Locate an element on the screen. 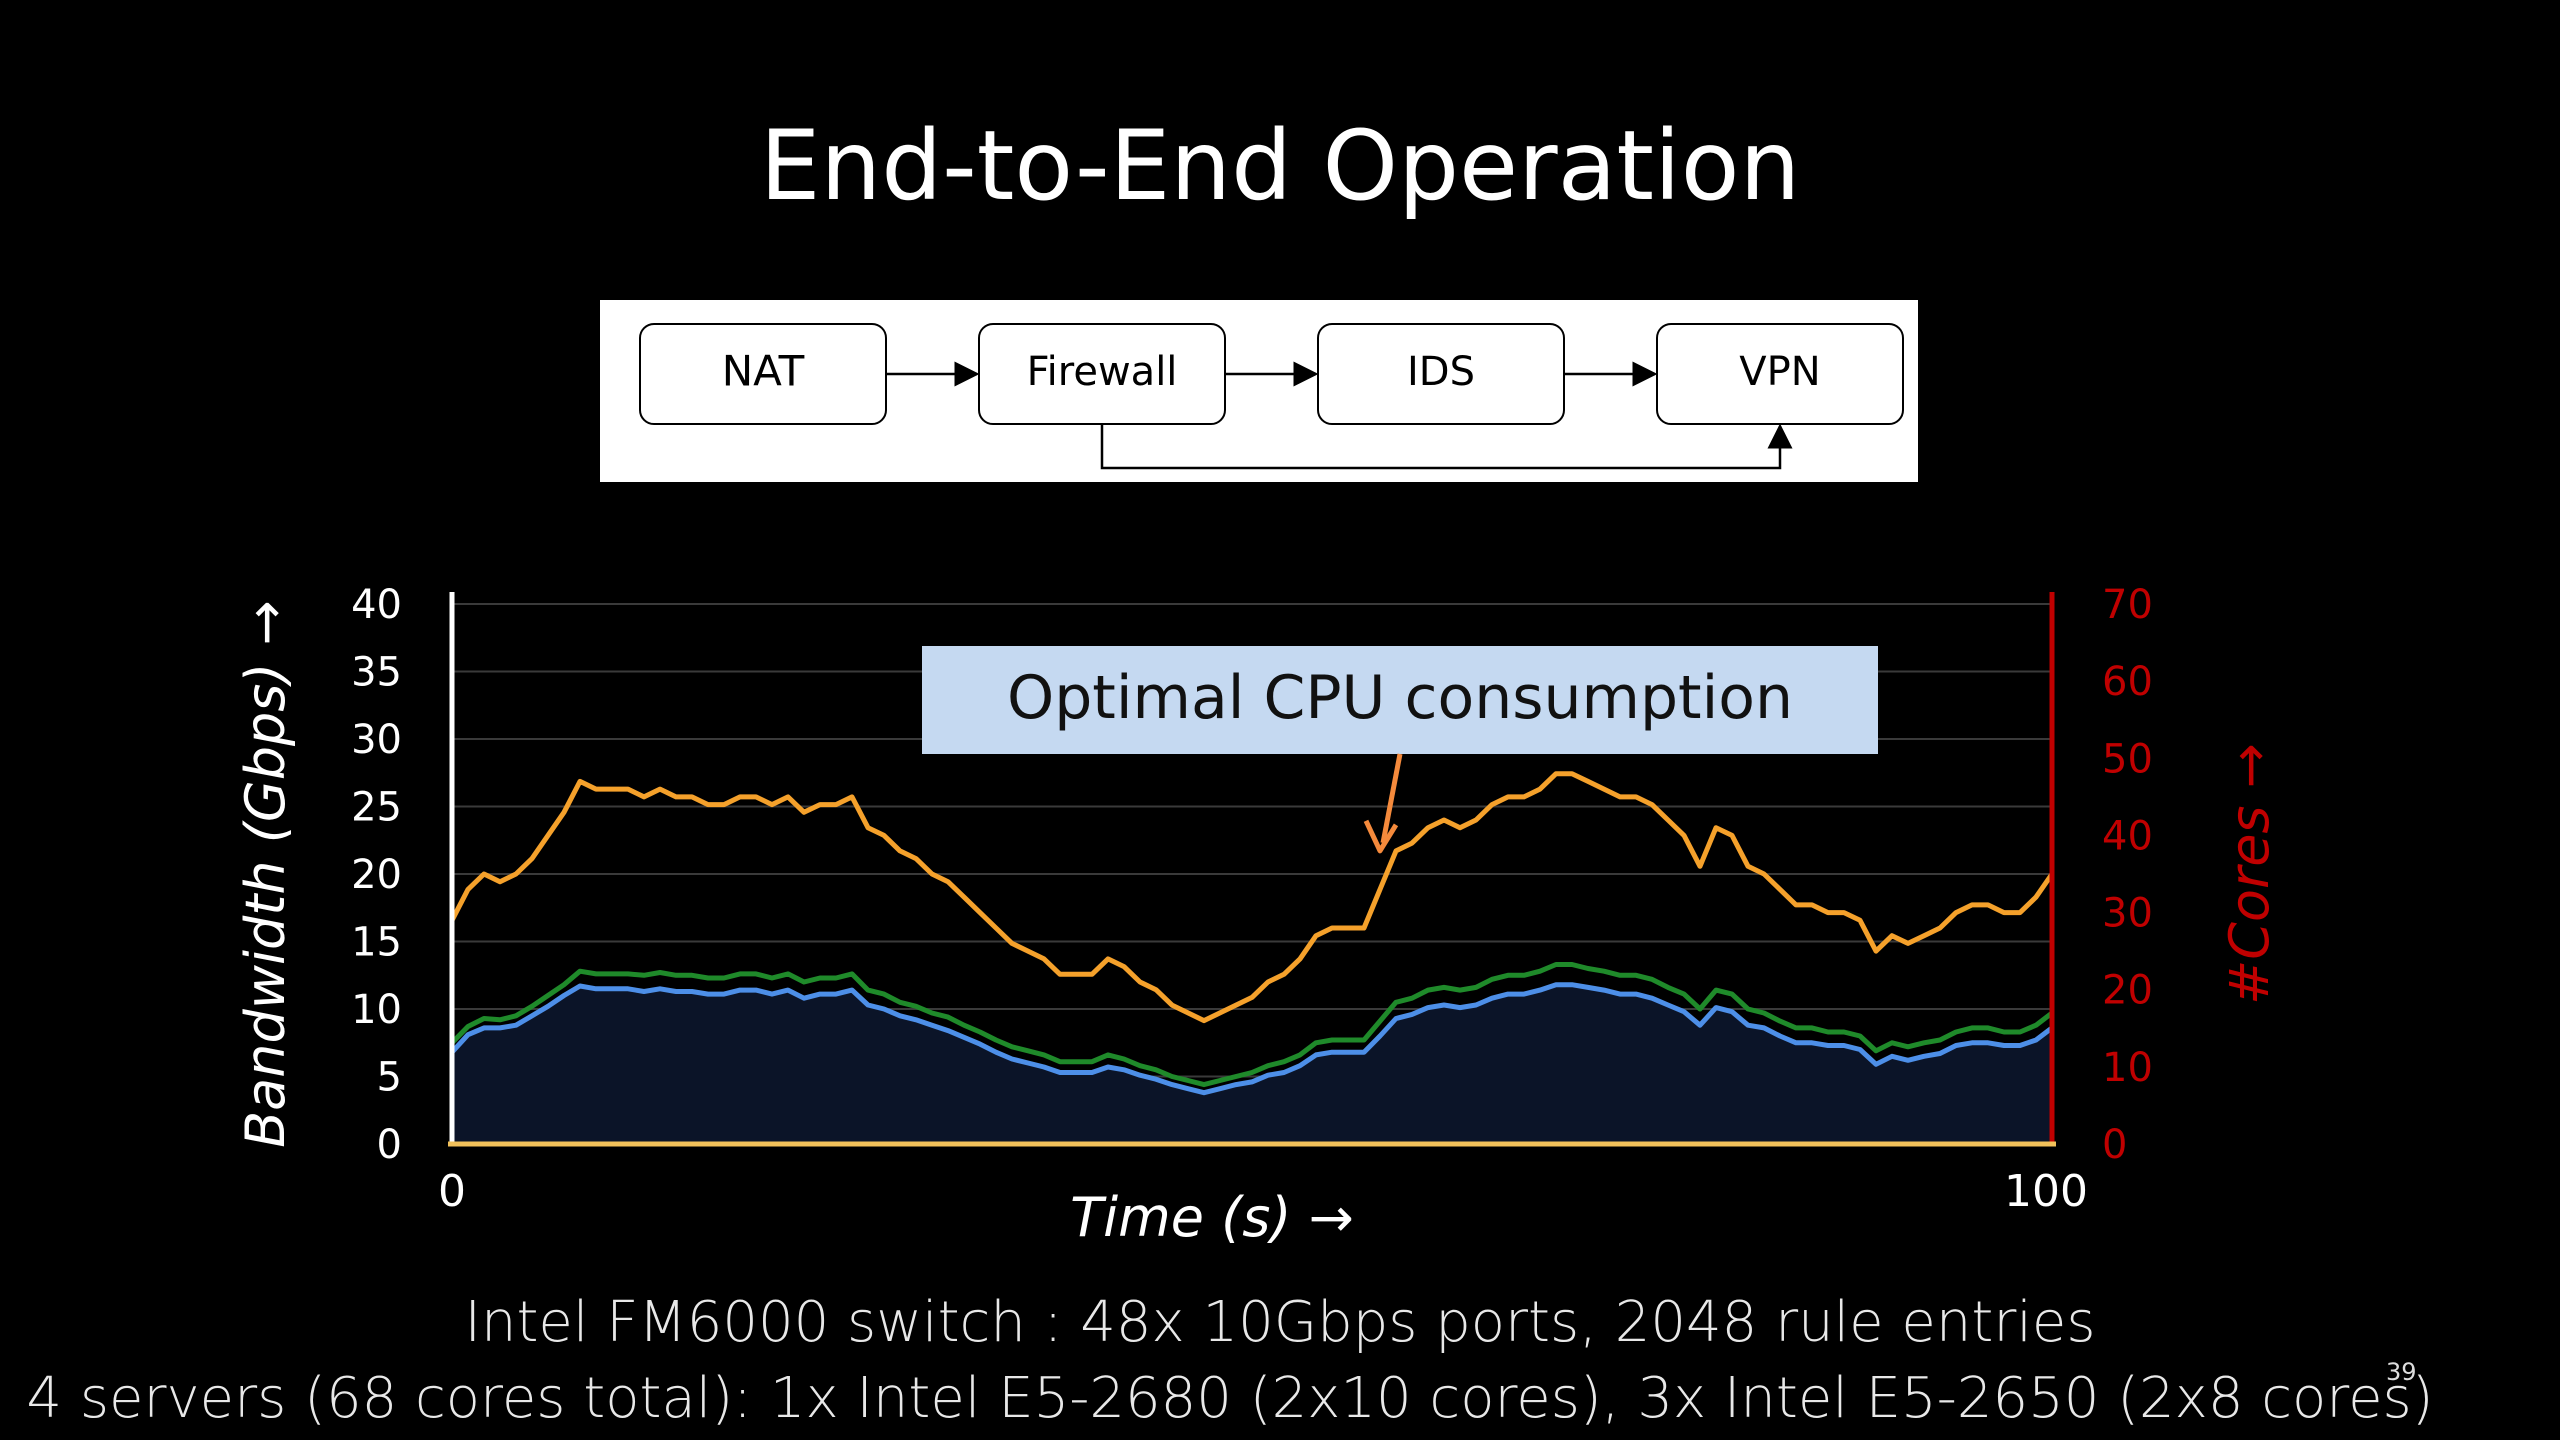  series-green-line is located at coordinates (1252, 1025).